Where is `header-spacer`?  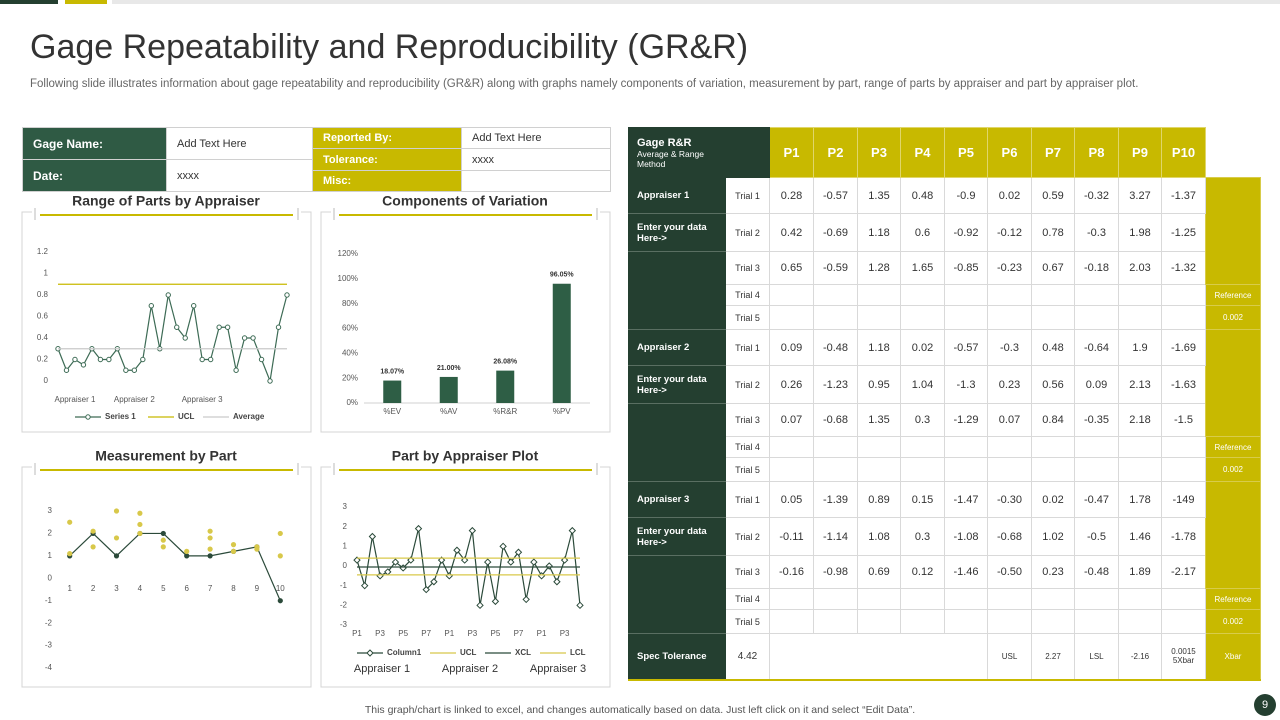
header-spacer is located at coordinates (1233, 152).